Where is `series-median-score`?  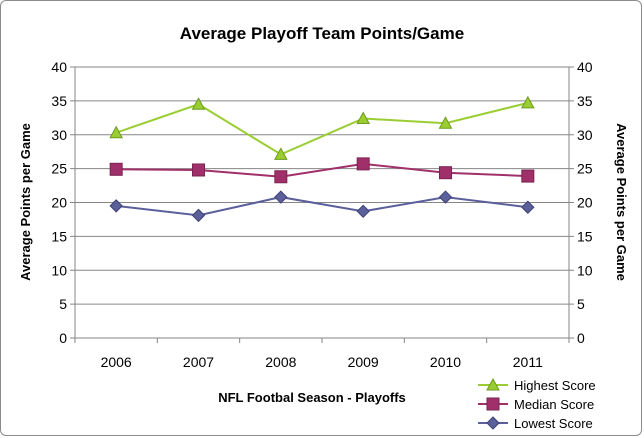
series-median-score is located at coordinates (322, 170).